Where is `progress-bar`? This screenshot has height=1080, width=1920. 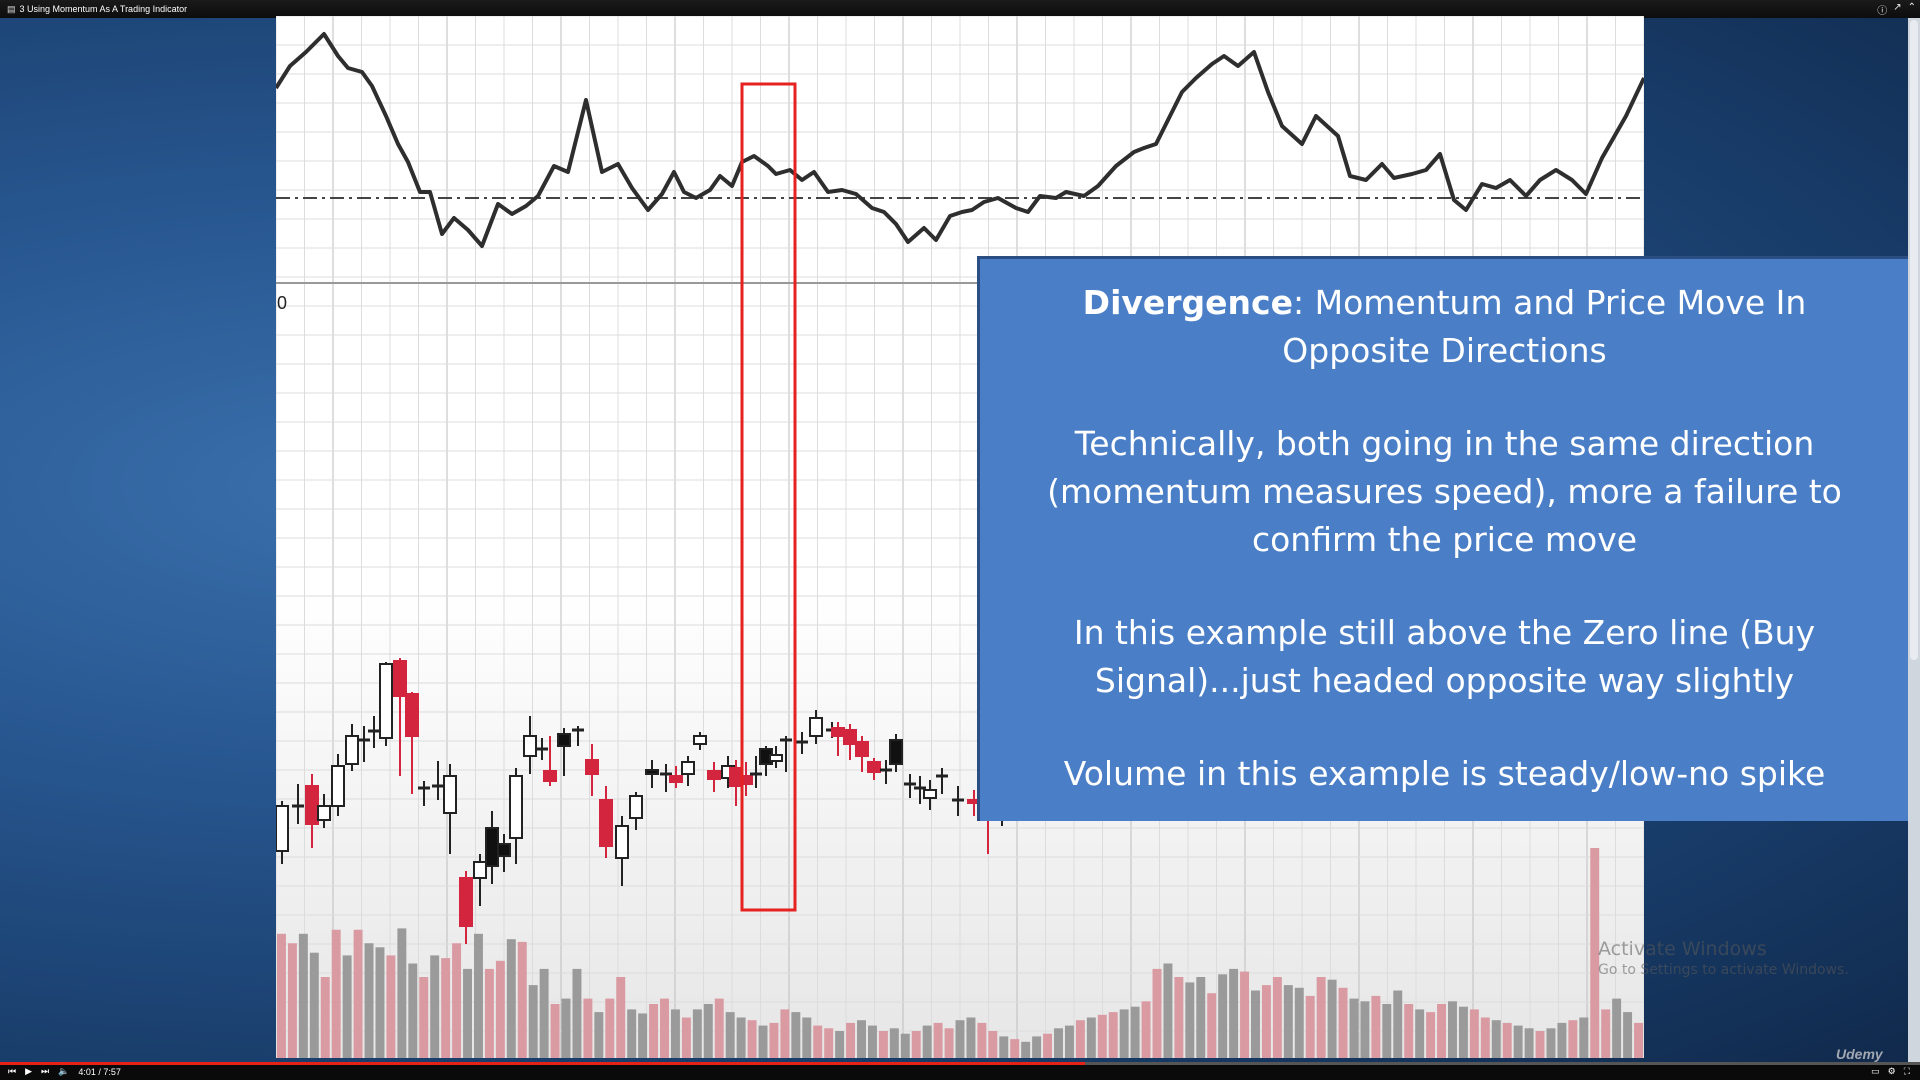
progress-bar is located at coordinates (960, 1063).